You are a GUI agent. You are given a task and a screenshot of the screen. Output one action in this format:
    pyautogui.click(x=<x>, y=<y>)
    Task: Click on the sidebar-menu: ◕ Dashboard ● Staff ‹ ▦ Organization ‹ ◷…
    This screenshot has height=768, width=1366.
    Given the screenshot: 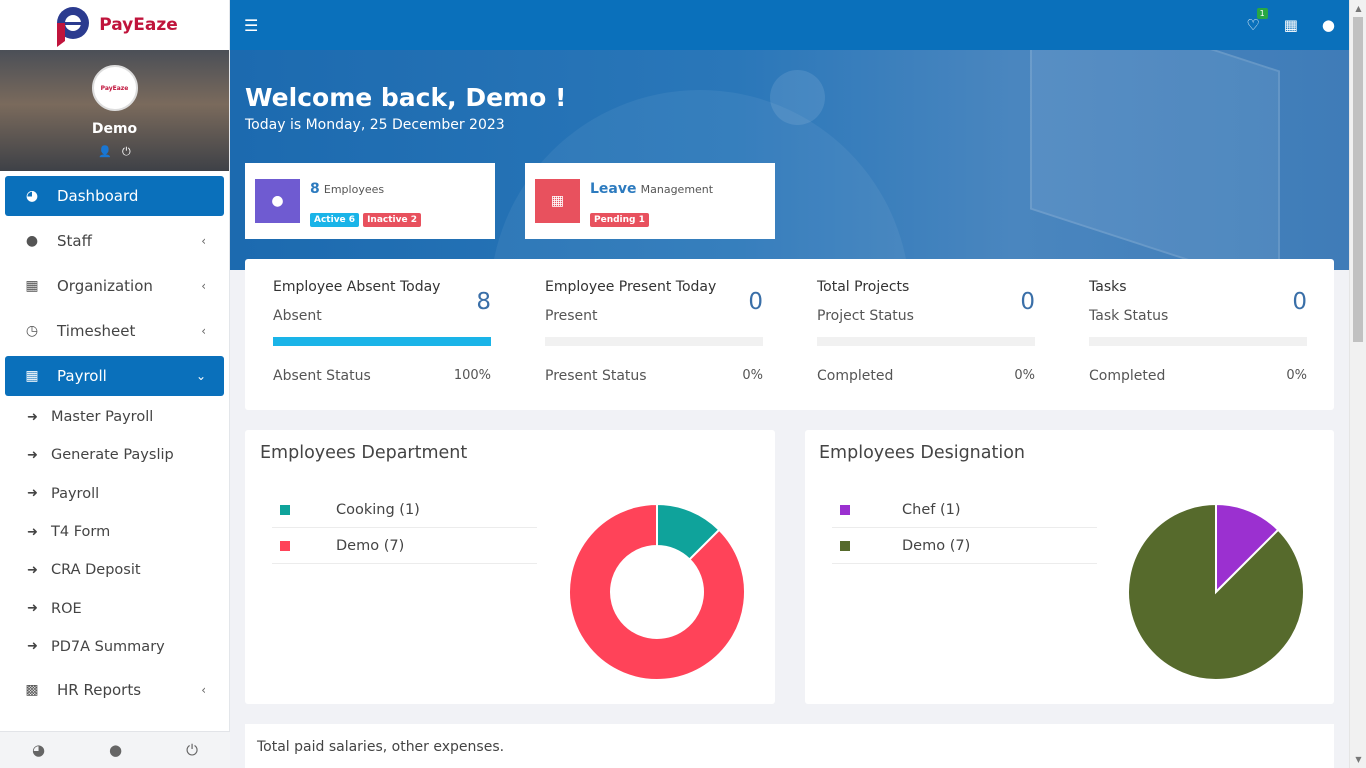 What is the action you would take?
    pyautogui.click(x=114, y=443)
    